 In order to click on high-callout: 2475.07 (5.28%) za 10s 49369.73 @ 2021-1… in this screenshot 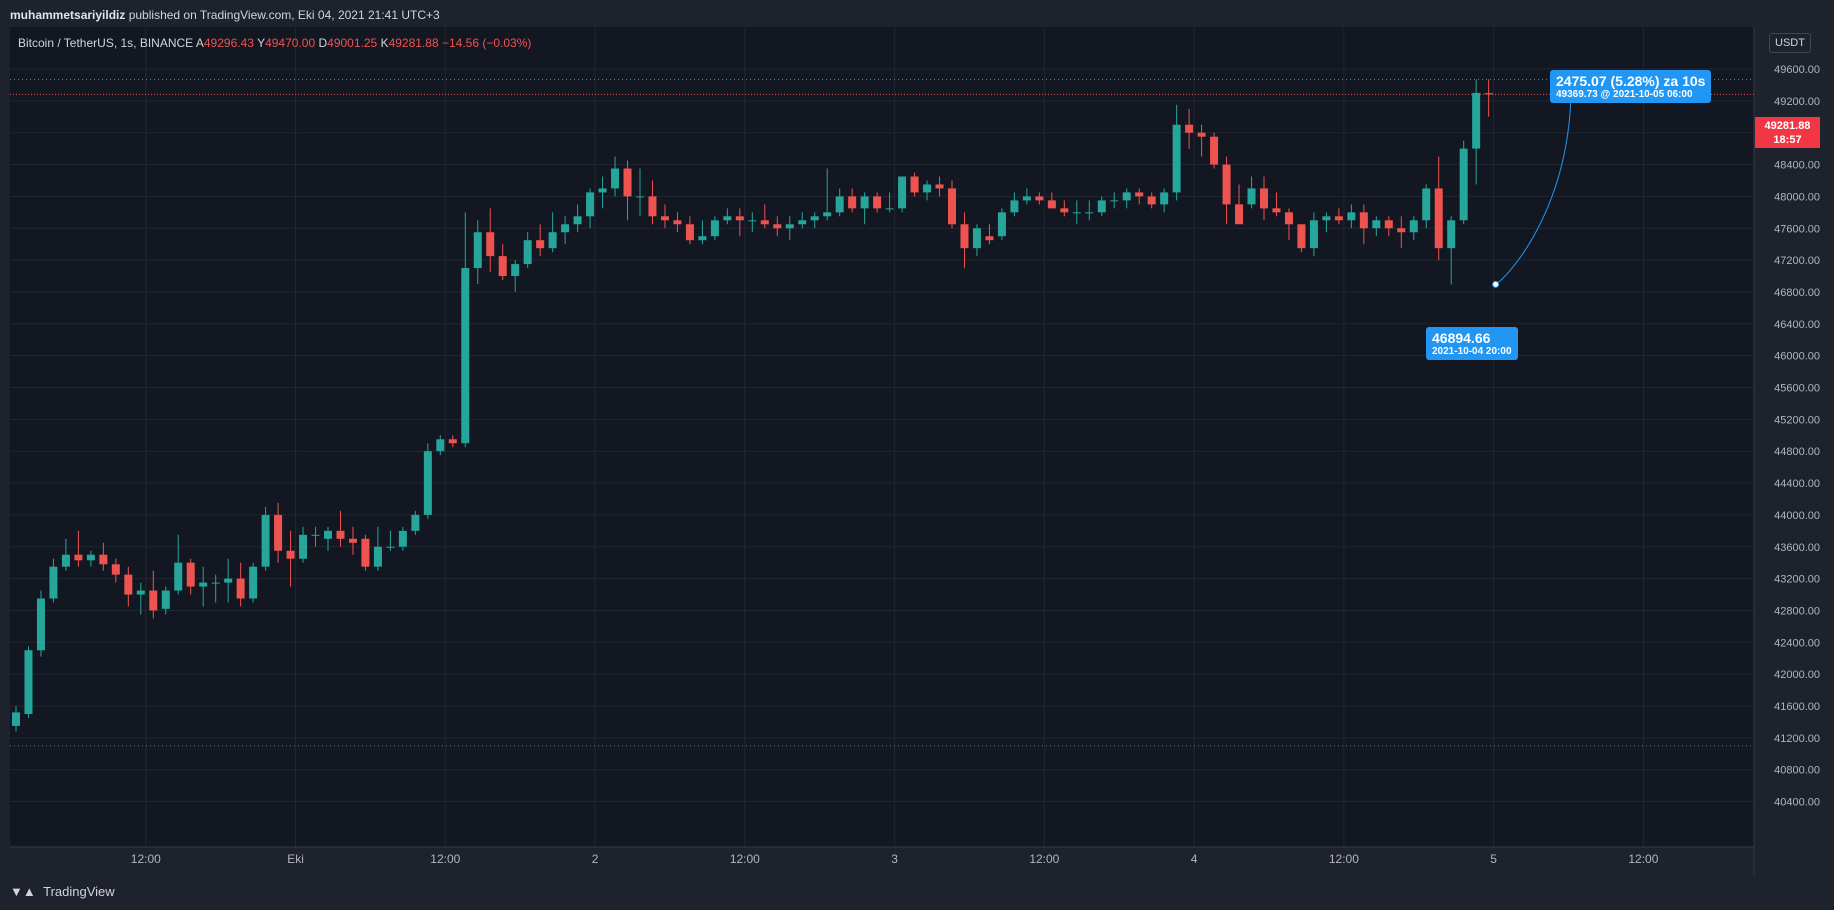, I will do `click(1631, 86)`.